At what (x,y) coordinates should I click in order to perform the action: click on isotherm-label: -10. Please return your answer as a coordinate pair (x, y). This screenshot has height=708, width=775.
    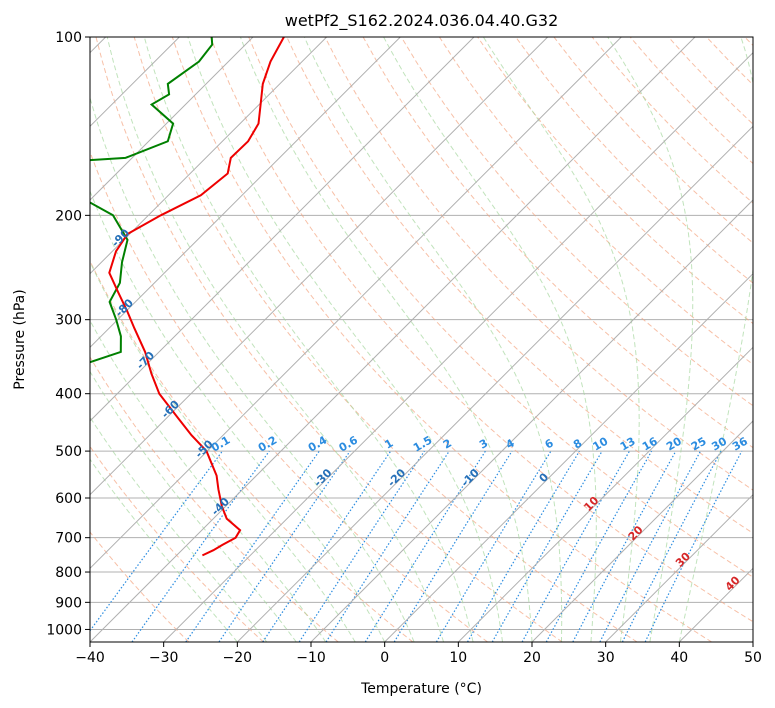
    Looking at the image, I should click on (470, 477).